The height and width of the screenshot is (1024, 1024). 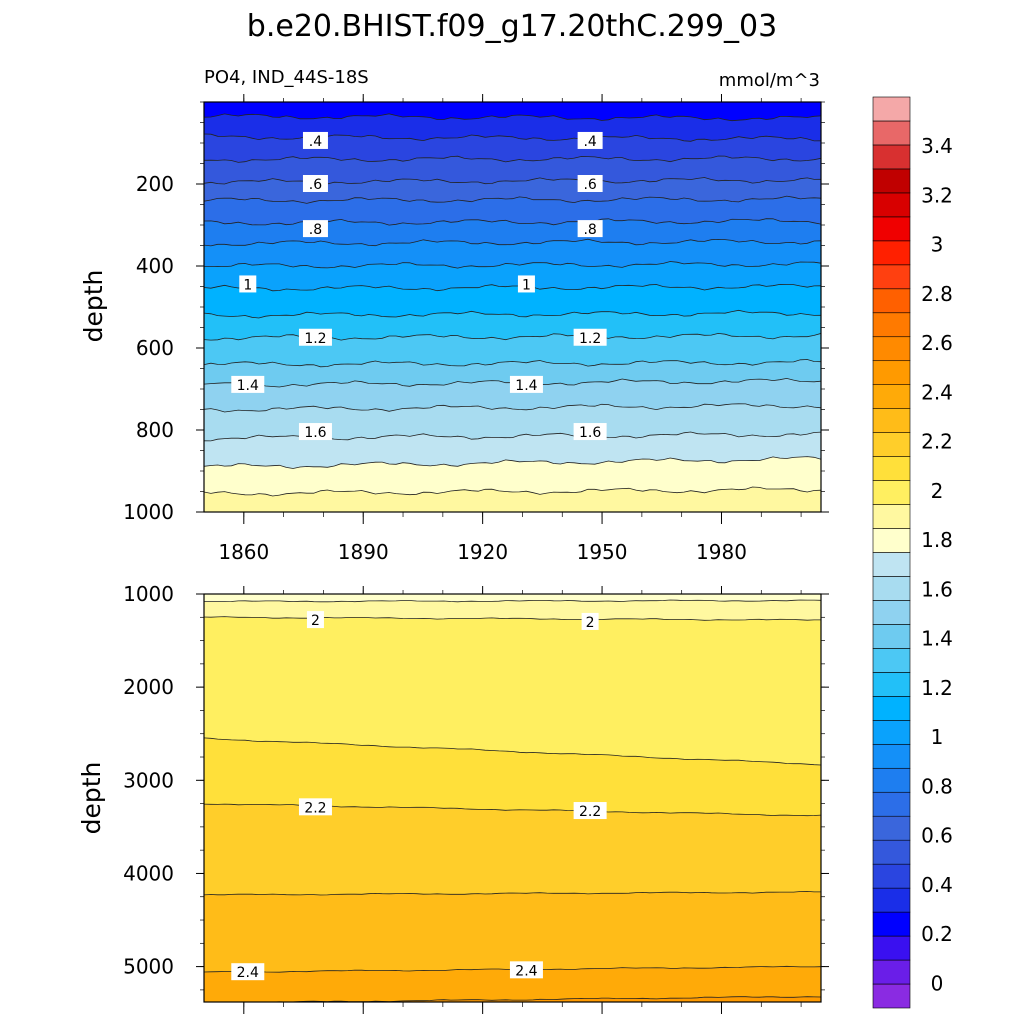 What do you see at coordinates (937, 195) in the screenshot?
I see `colorbar-label: 3.2` at bounding box center [937, 195].